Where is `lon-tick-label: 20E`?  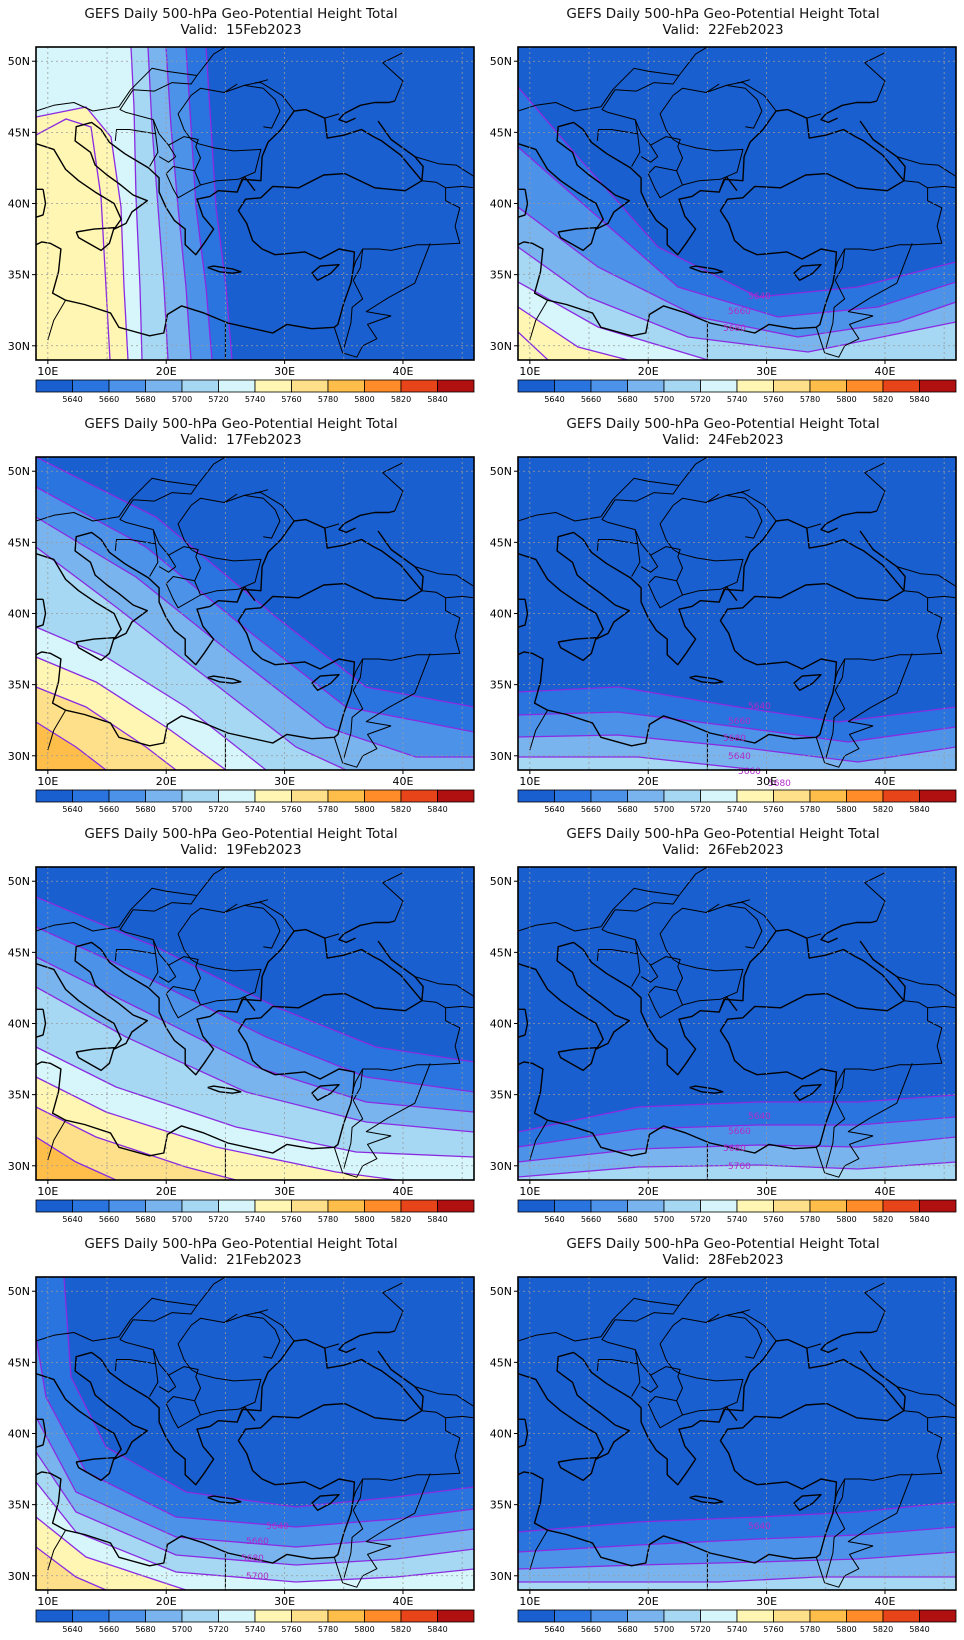
lon-tick-label: 20E is located at coordinates (166, 781).